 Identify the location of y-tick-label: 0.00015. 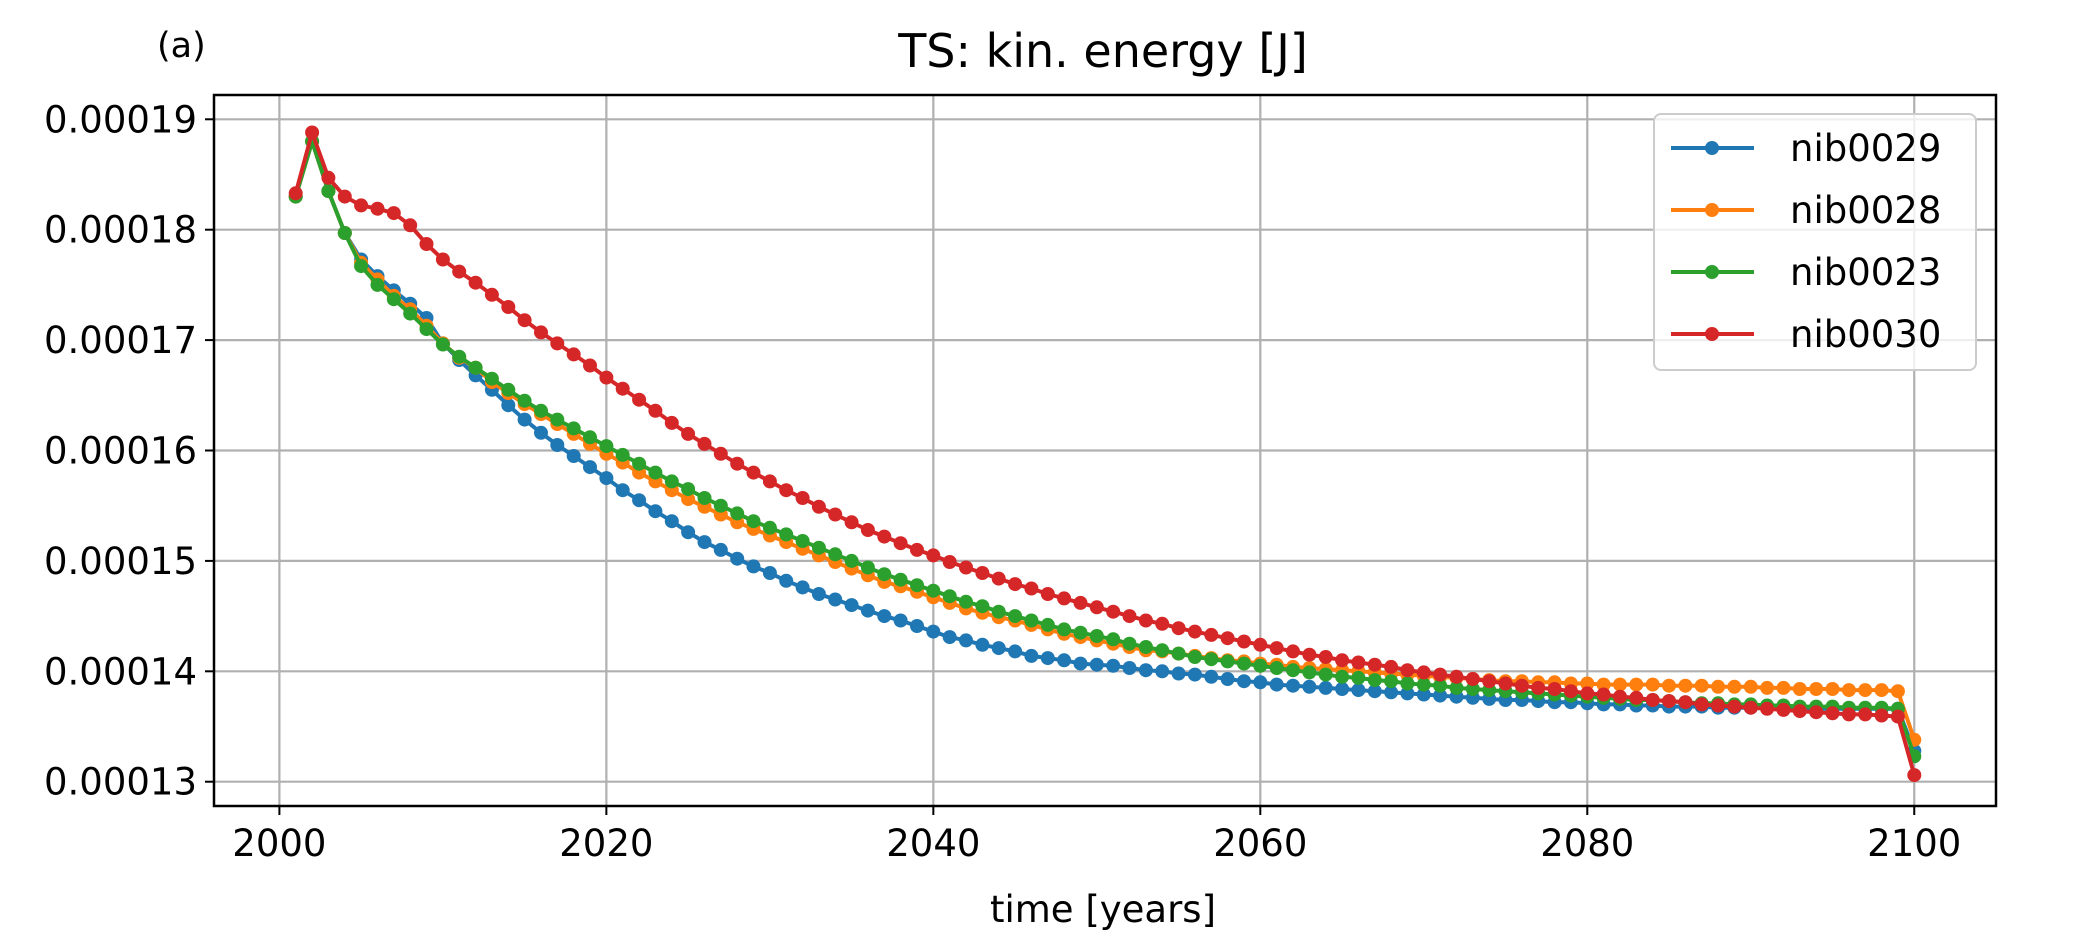
(120, 561).